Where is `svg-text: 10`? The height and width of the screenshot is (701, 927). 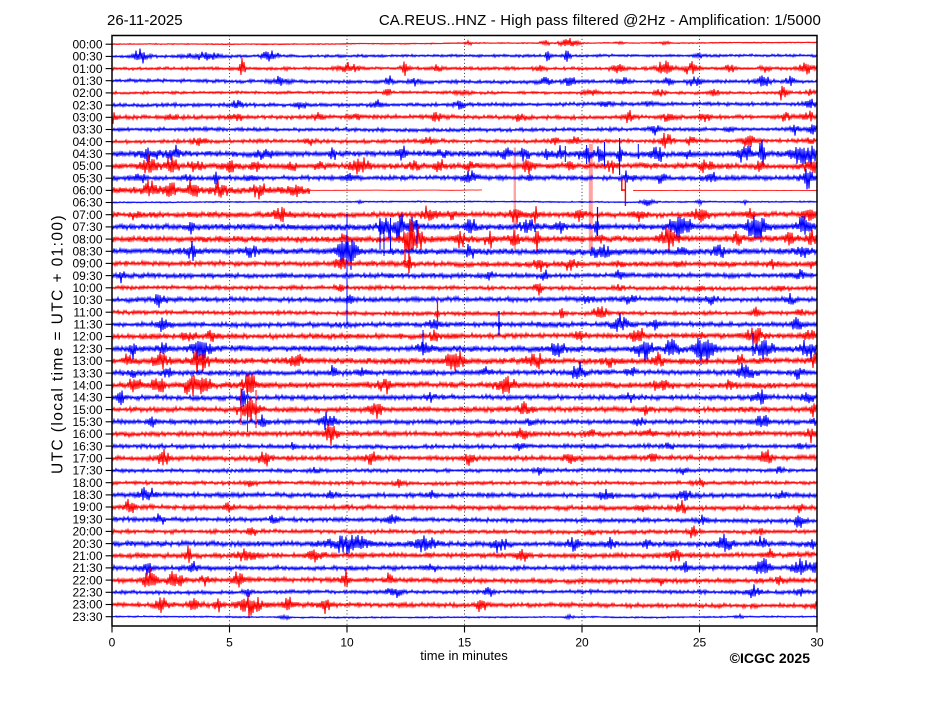 svg-text: 10 is located at coordinates (347, 643).